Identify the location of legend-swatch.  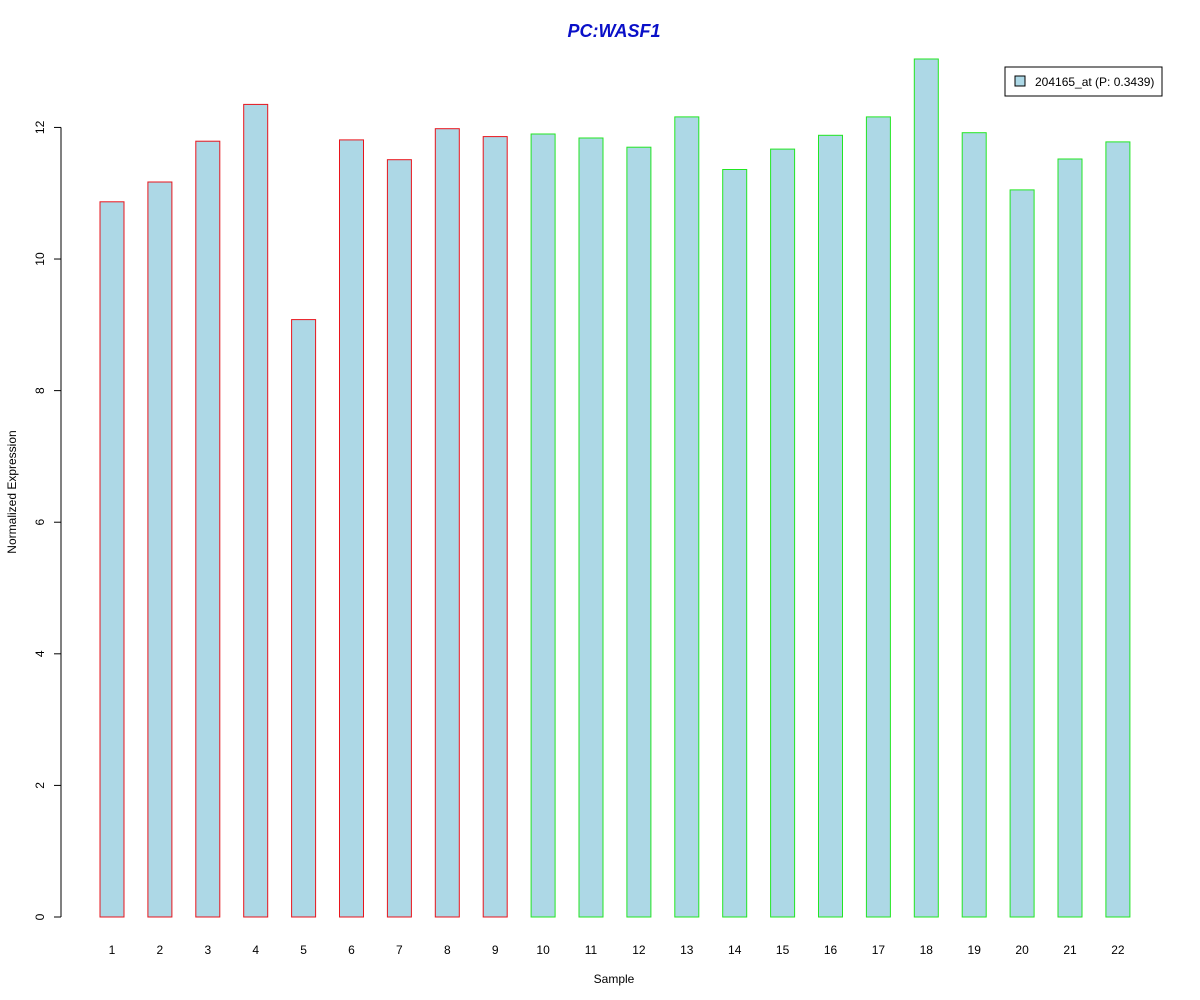
(1020, 81).